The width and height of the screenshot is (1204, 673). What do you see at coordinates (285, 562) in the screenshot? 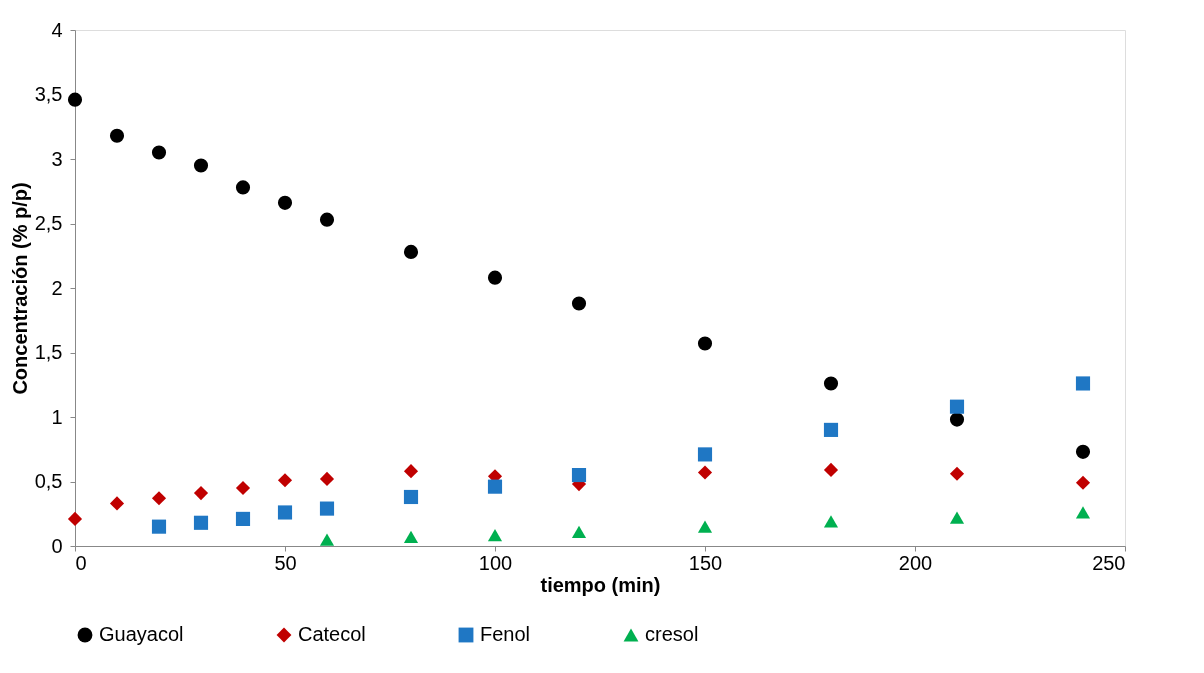
I see `x-tick-label: 50` at bounding box center [285, 562].